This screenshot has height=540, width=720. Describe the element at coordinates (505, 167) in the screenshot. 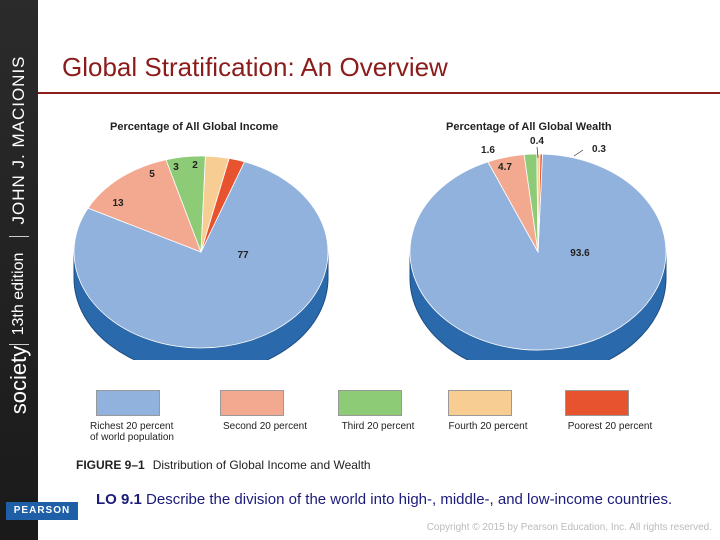

I see `wealth-data-label-second: 4.7` at that location.